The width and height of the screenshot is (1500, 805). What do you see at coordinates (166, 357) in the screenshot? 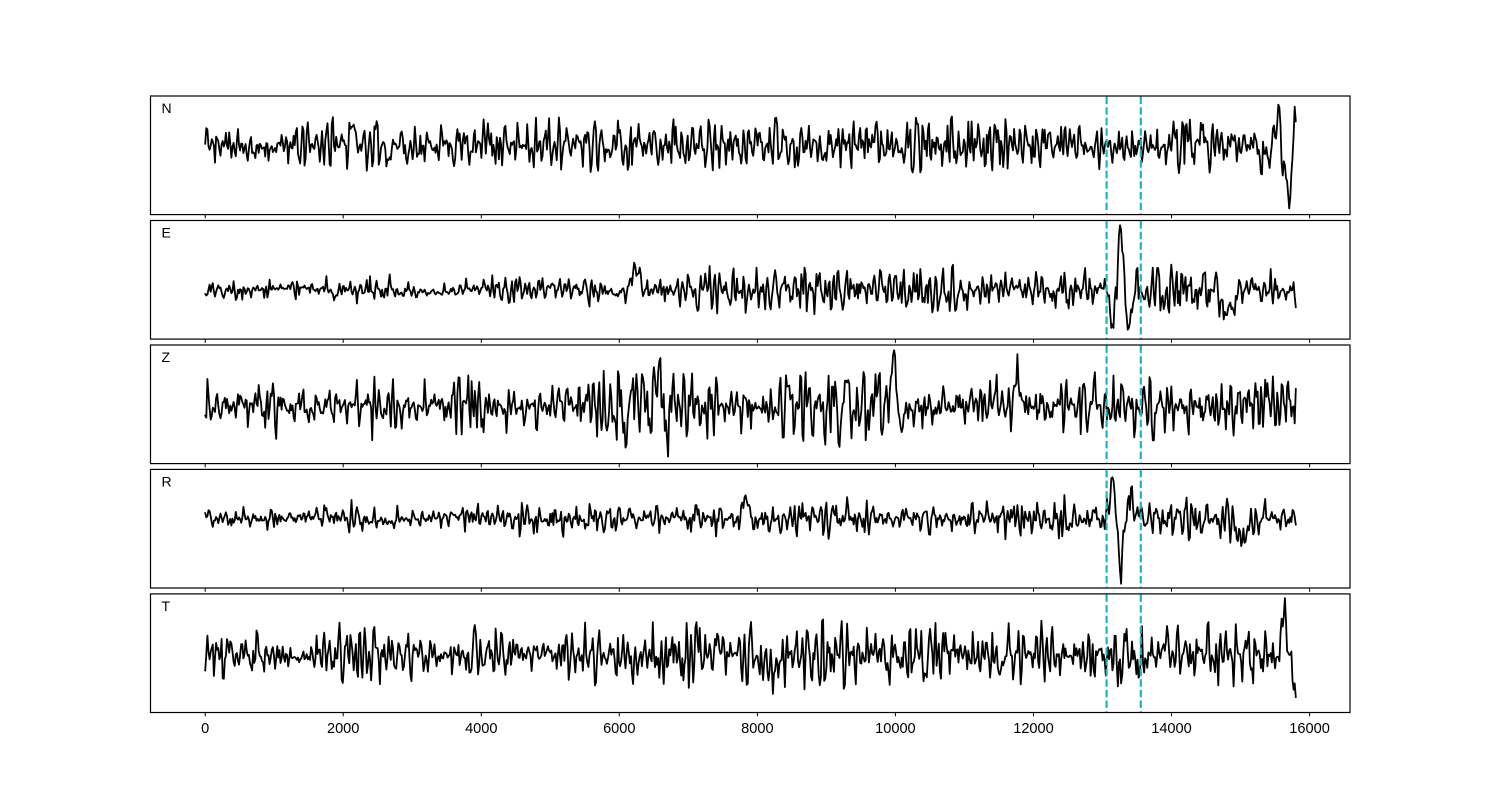
I see `svg-text: Z` at bounding box center [166, 357].